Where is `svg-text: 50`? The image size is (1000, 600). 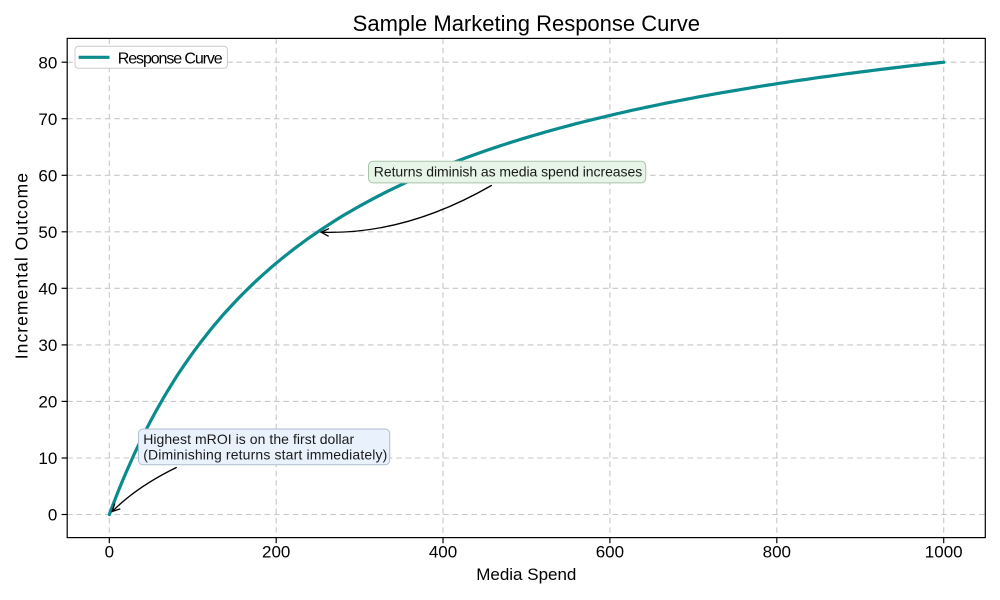
svg-text: 50 is located at coordinates (47, 232).